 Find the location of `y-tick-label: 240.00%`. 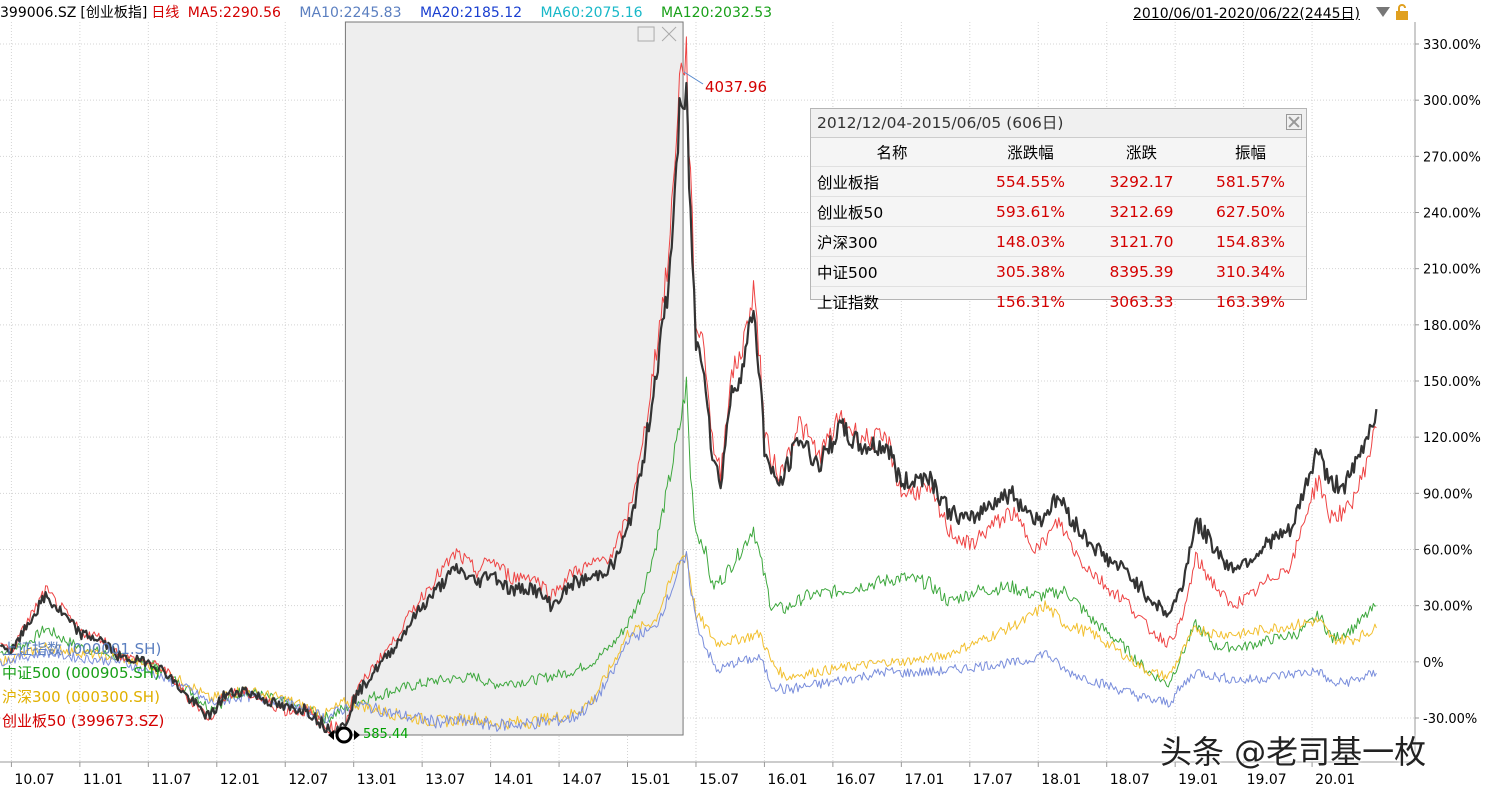

y-tick-label: 240.00% is located at coordinates (1452, 214).